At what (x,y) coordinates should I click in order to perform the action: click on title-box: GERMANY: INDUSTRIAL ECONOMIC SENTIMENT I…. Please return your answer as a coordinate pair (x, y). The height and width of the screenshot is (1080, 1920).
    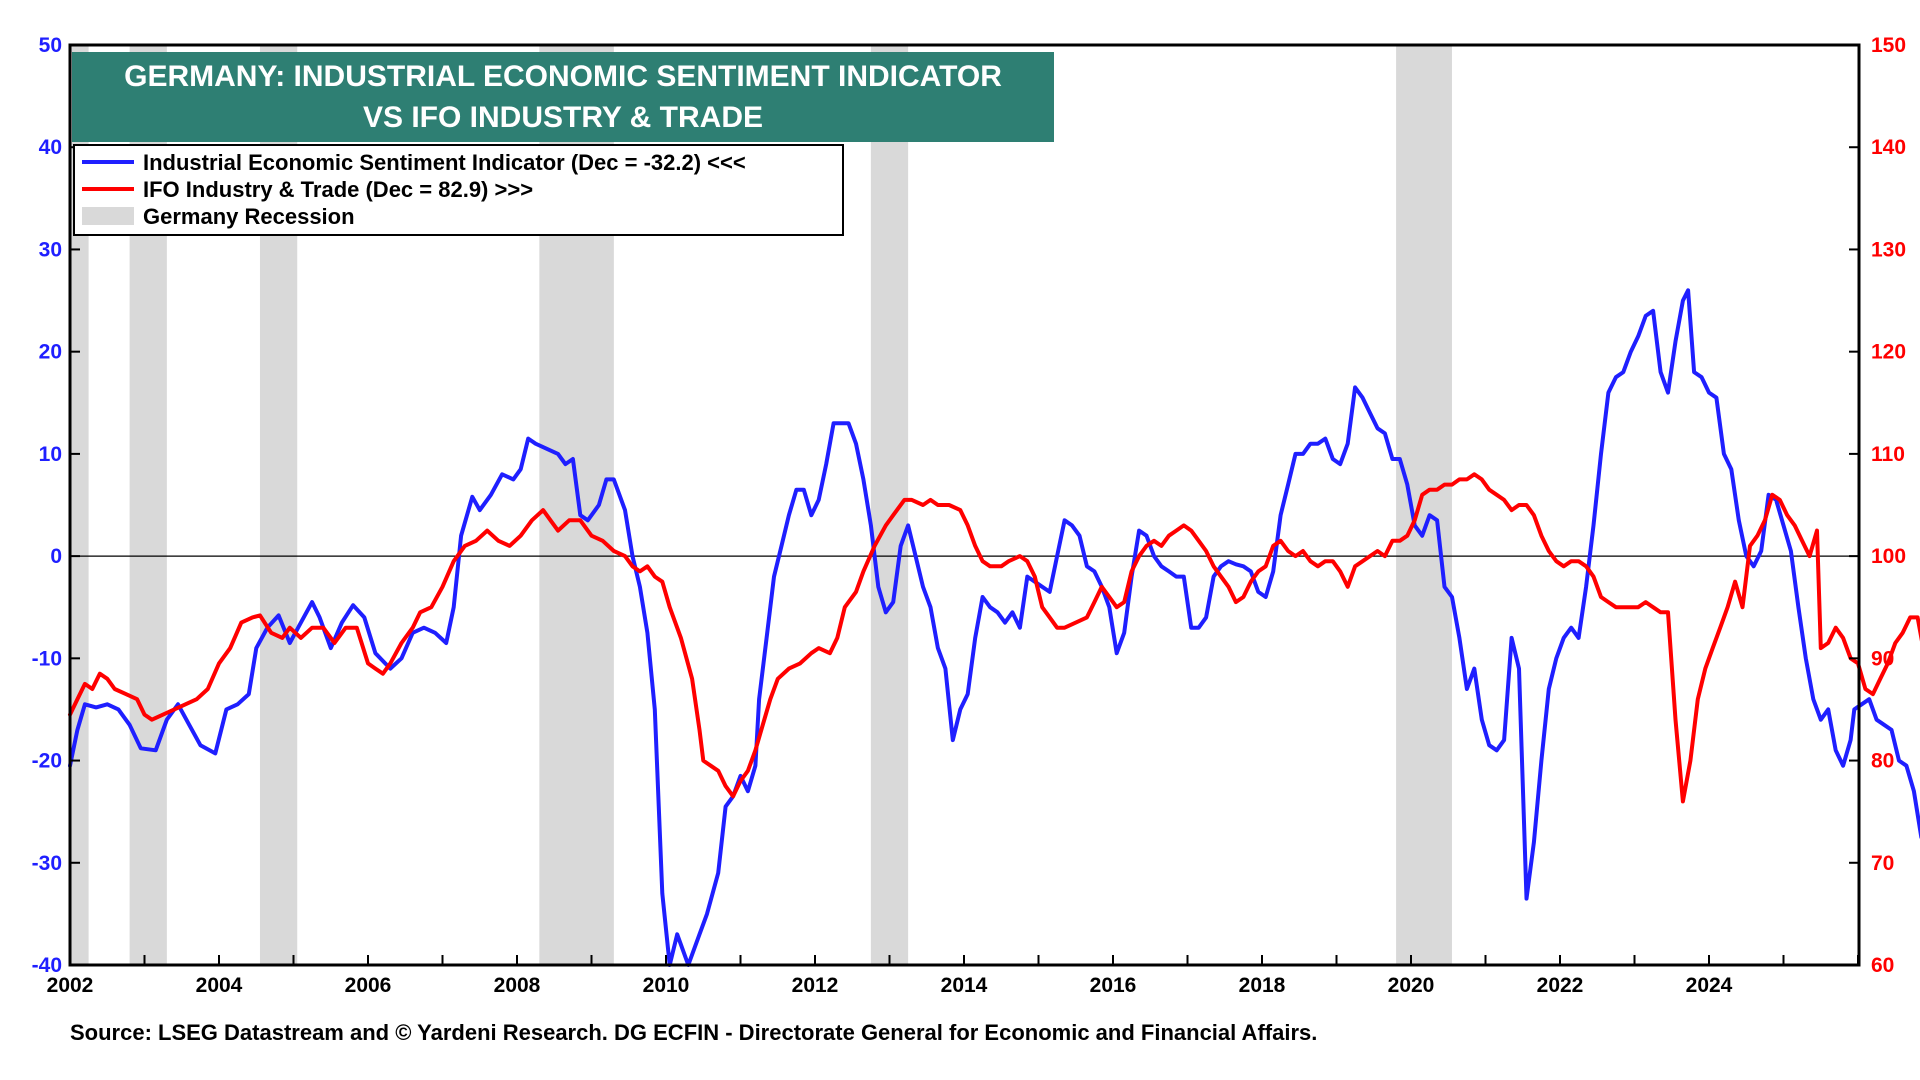
    Looking at the image, I should click on (563, 97).